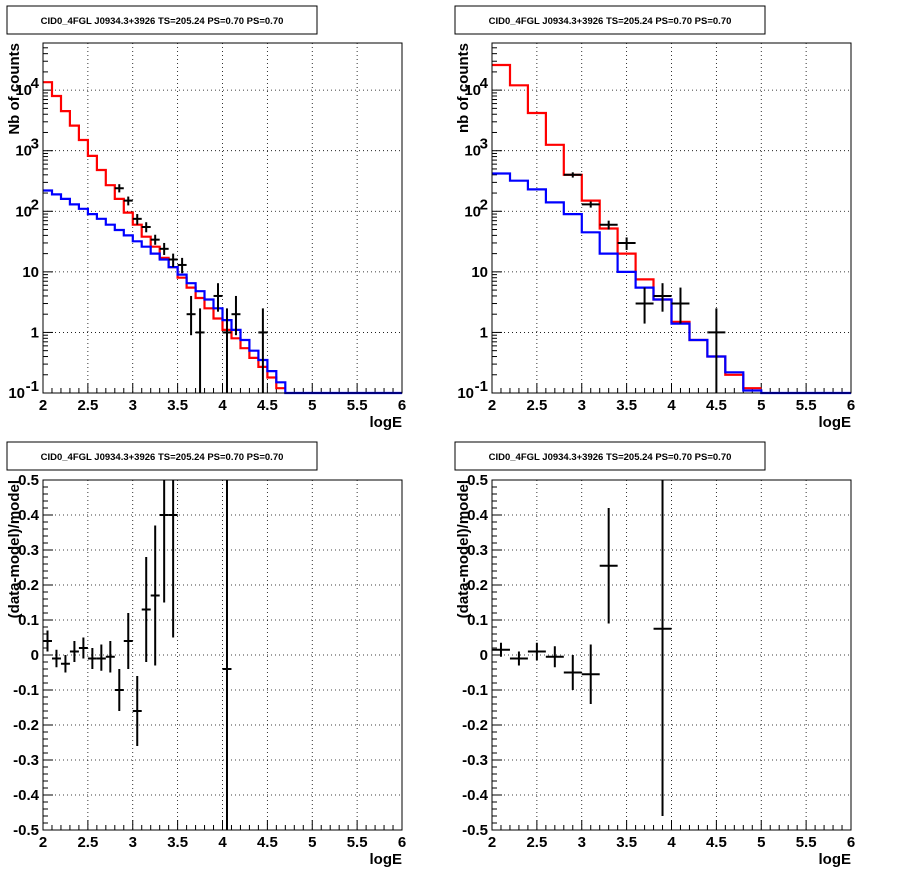 The height and width of the screenshot is (875, 898). I want to click on y-tick-label: 0.1, so click(28, 620).